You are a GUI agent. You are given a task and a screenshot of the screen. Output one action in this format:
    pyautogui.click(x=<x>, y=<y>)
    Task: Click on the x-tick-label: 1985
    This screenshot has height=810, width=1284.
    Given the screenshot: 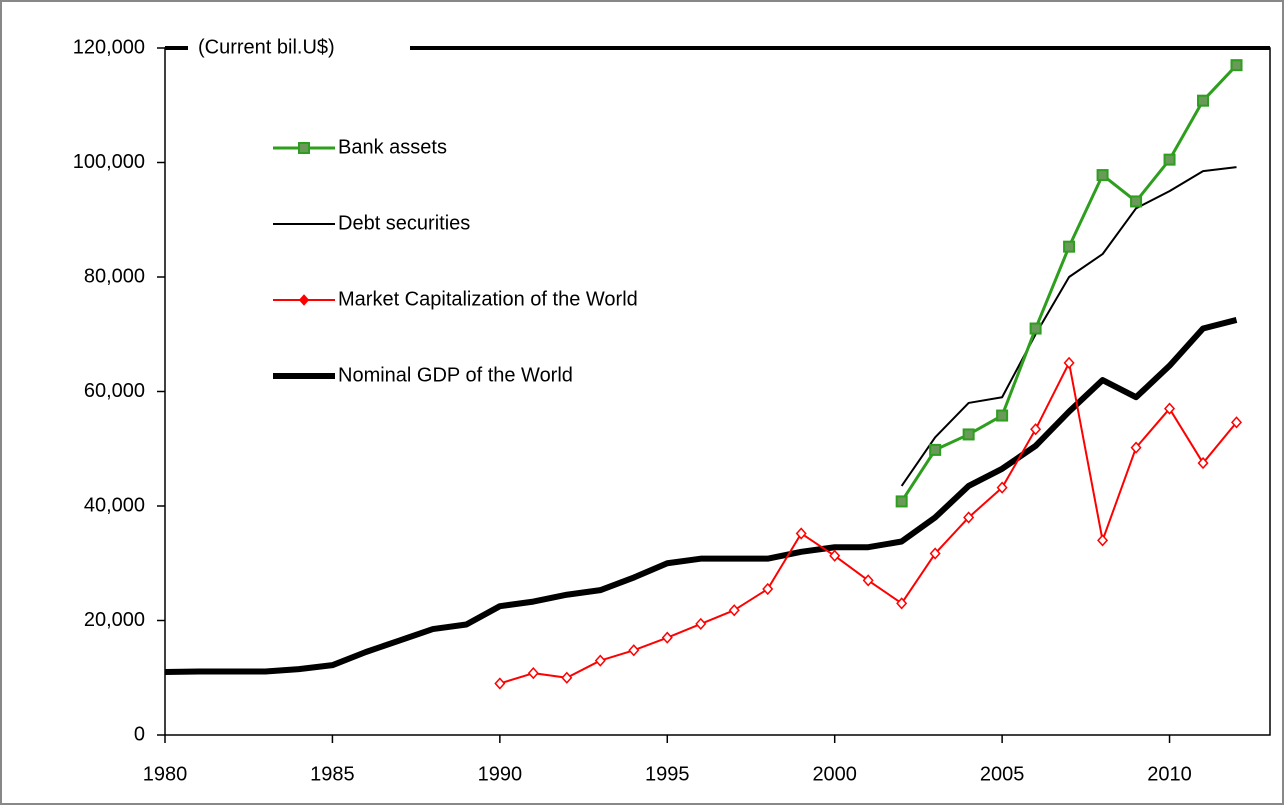 What is the action you would take?
    pyautogui.click(x=332, y=774)
    